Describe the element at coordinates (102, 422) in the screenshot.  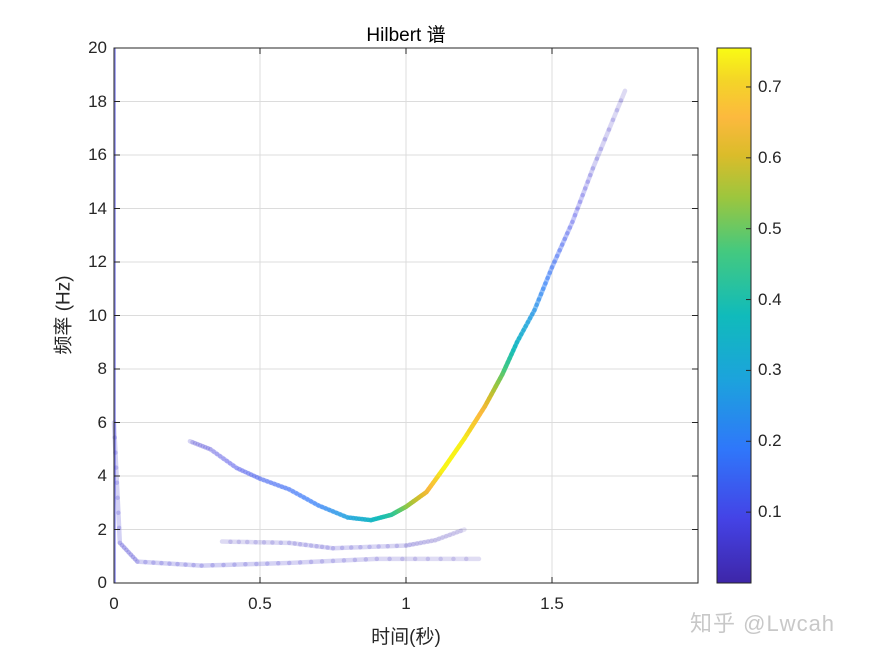
I see `y-tick-label: 6` at that location.